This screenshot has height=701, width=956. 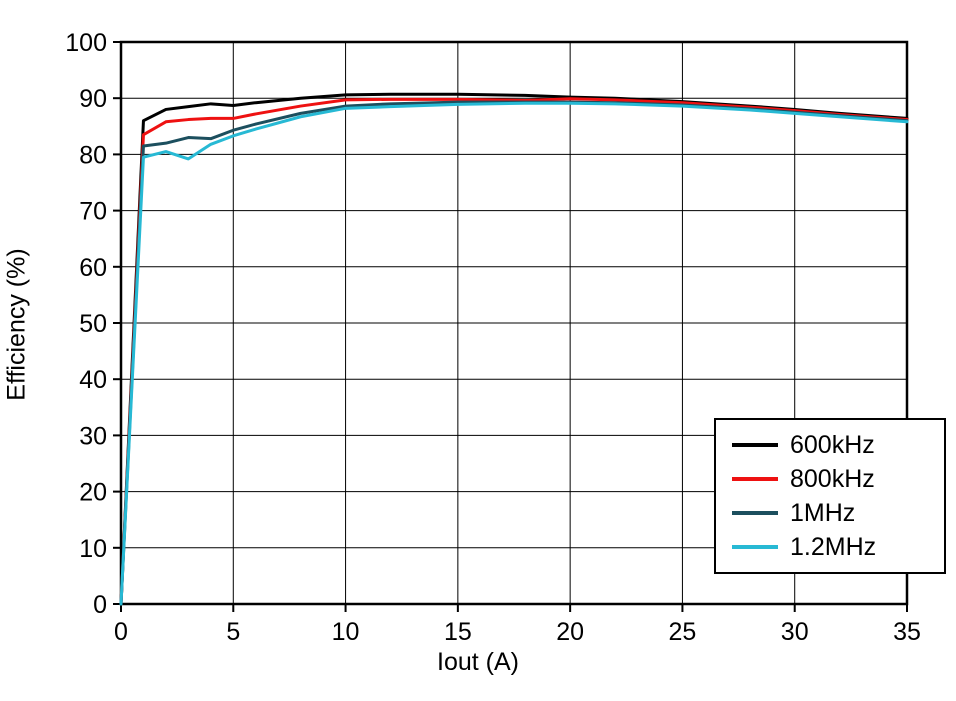 I want to click on legend-swatch-600khz, so click(x=755, y=445).